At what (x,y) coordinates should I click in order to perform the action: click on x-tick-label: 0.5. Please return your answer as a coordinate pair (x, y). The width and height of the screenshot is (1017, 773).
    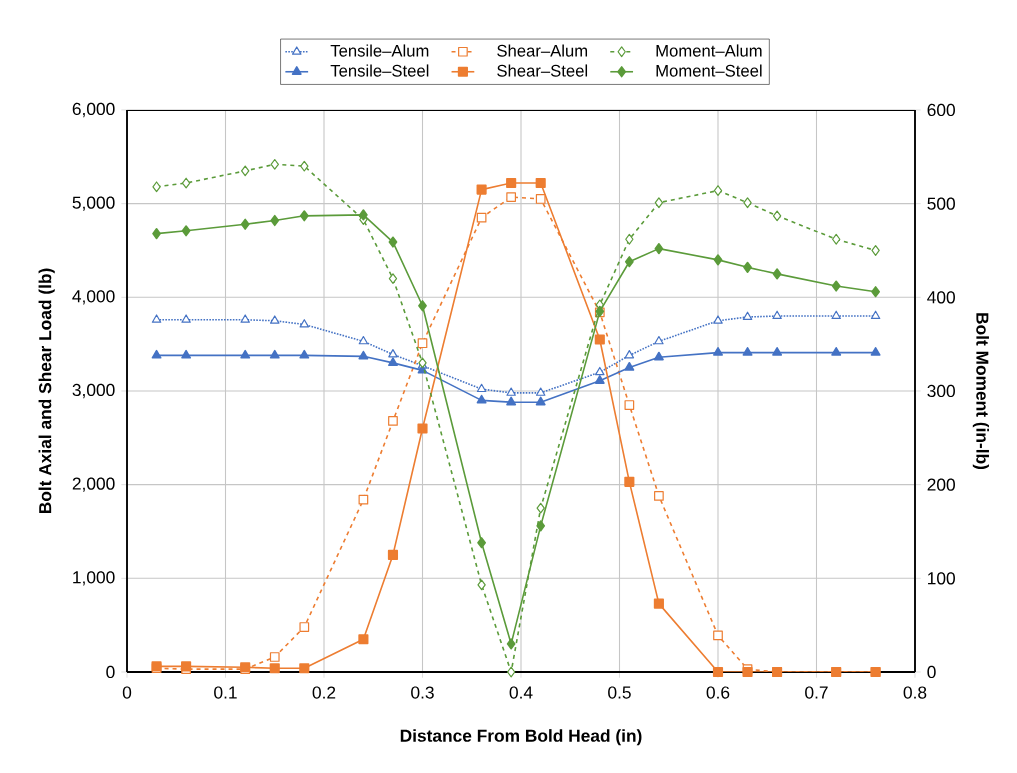
    Looking at the image, I should click on (619, 692).